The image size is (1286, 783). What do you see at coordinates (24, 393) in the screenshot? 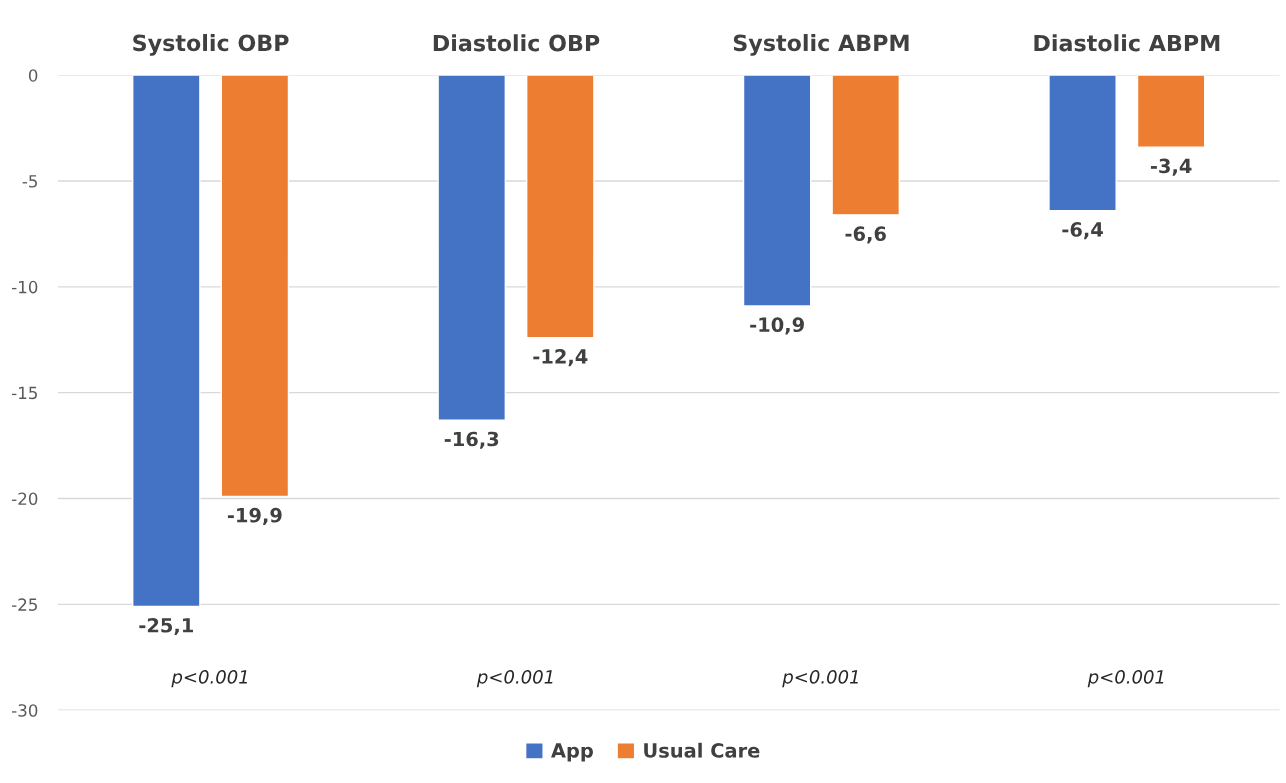
I see `y-tick-label: -15` at bounding box center [24, 393].